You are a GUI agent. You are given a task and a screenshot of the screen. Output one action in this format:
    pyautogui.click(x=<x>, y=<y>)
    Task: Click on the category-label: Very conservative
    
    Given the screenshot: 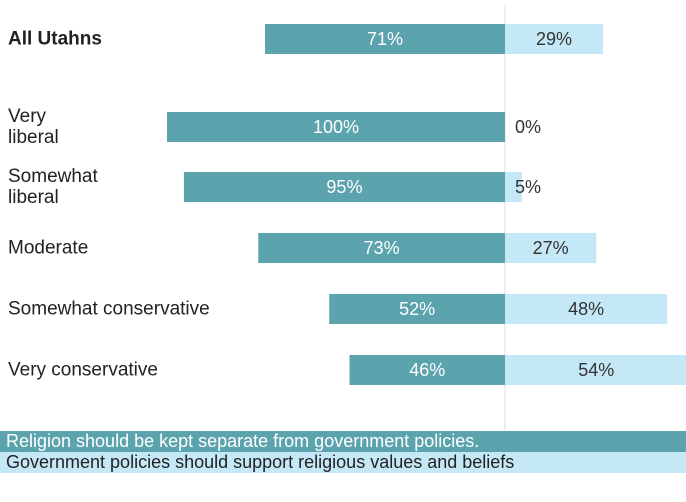 What is the action you would take?
    pyautogui.click(x=83, y=370)
    